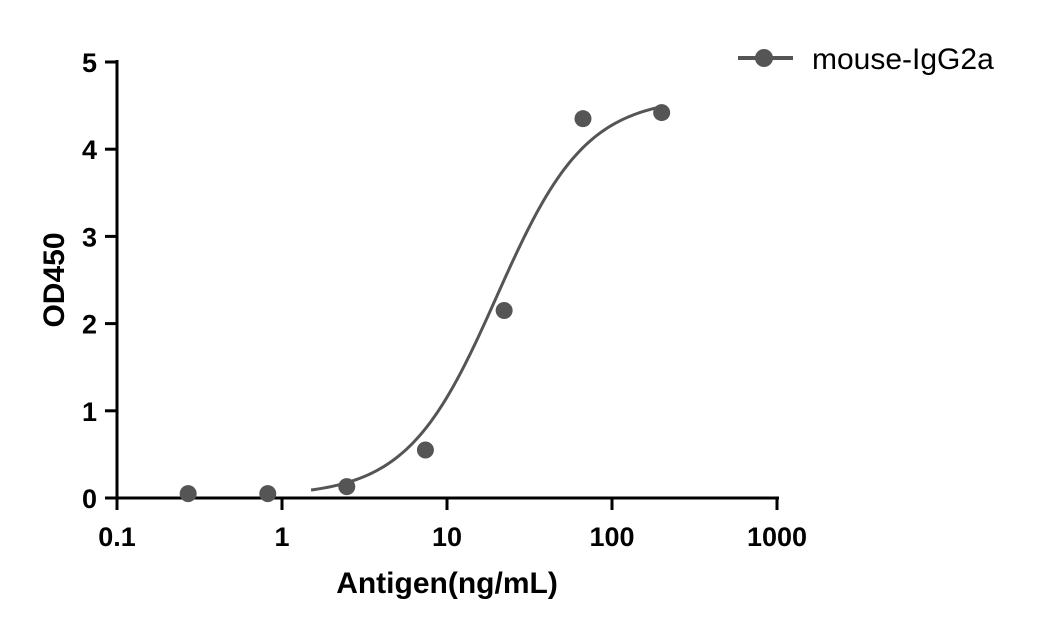 The width and height of the screenshot is (1057, 633). I want to click on legend-marker, so click(764, 58).